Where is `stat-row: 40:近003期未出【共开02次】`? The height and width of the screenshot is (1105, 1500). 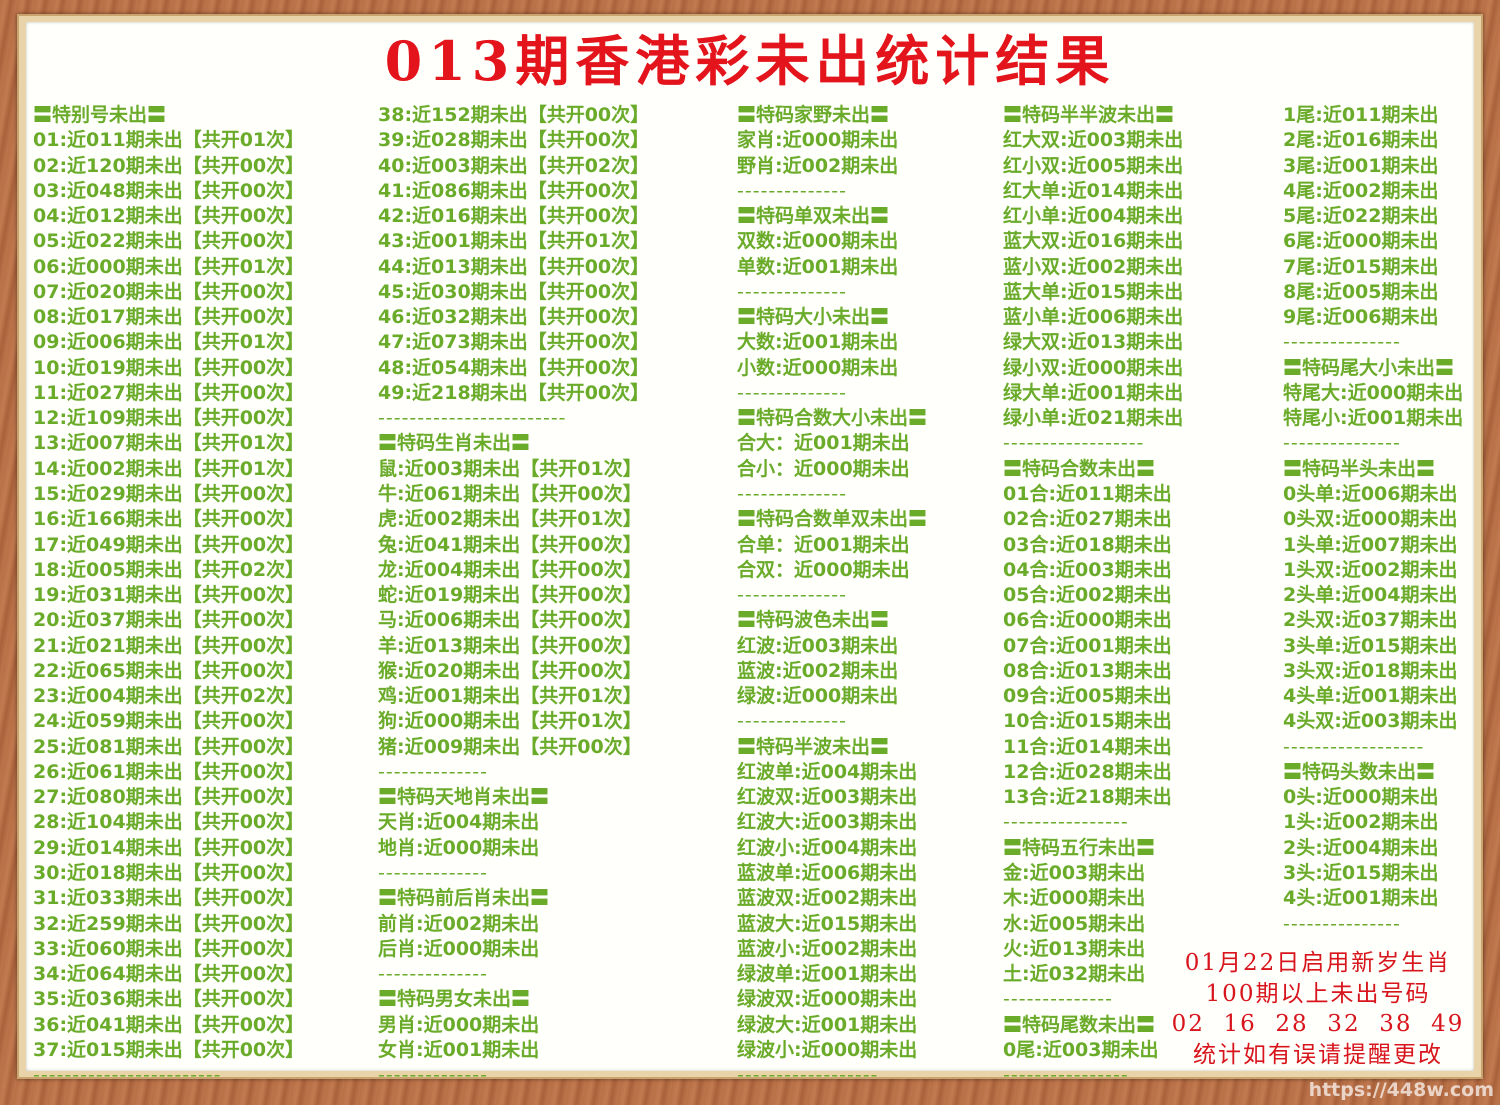 stat-row: 40:近003期未出【共开02次】 is located at coordinates (514, 165).